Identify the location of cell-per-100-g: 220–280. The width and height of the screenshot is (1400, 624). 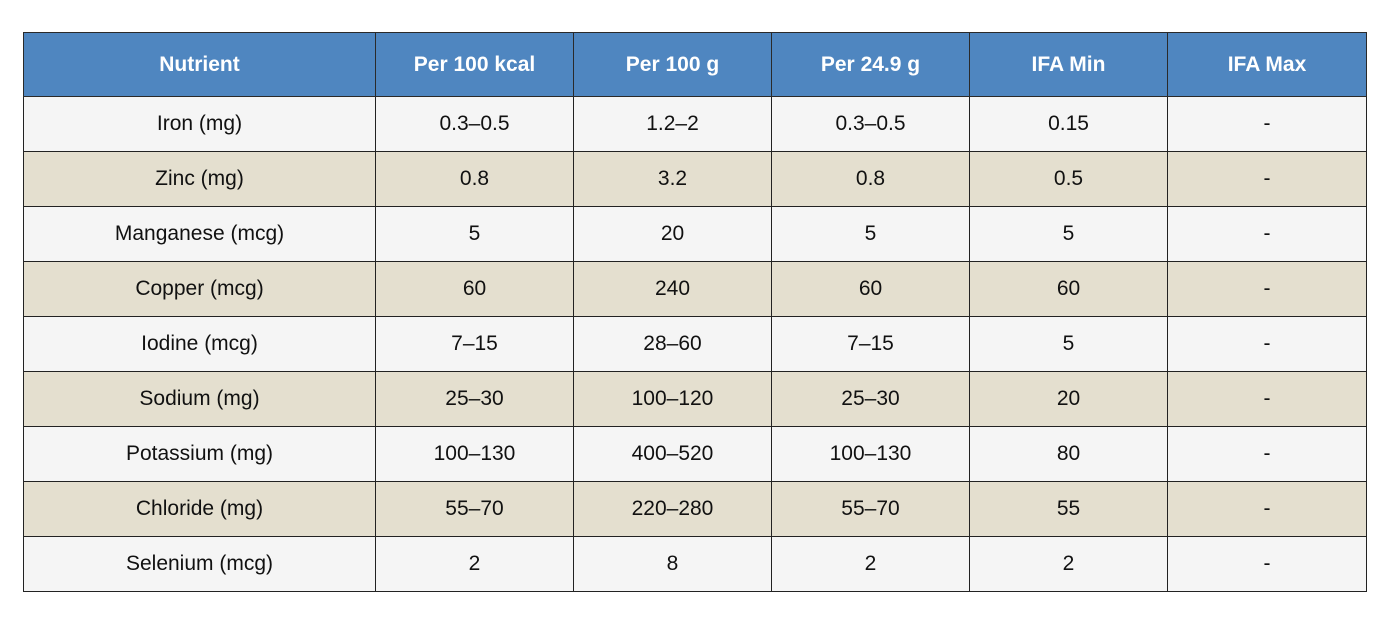
(672, 509).